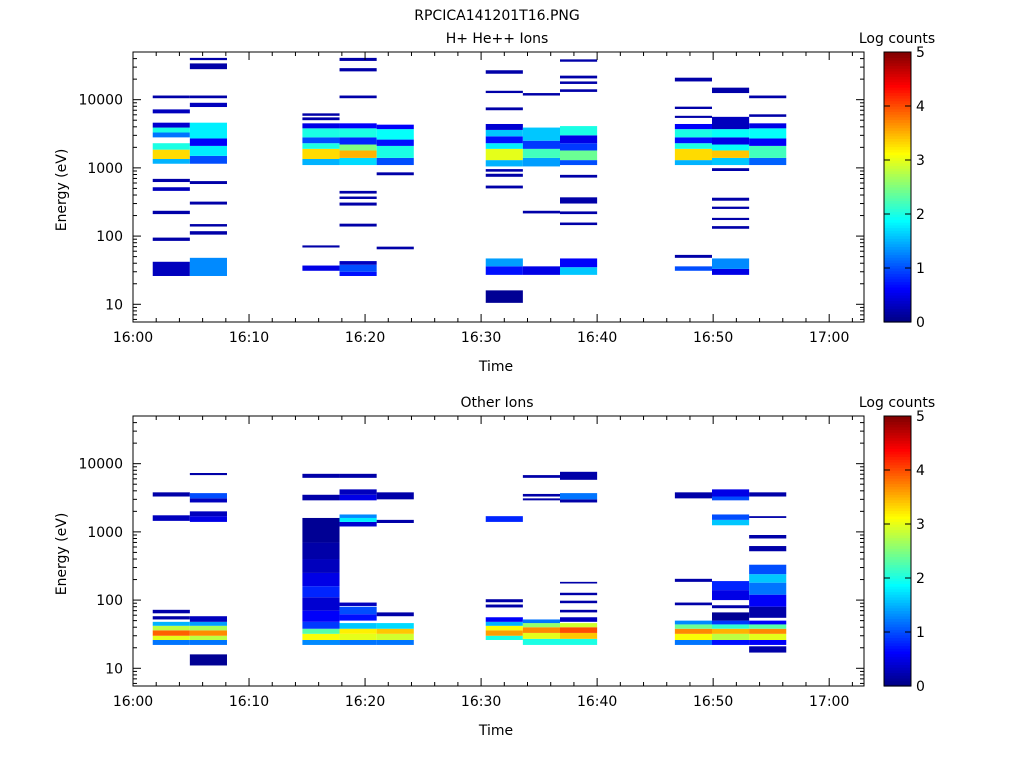 This screenshot has height=772, width=1024. Describe the element at coordinates (100, 101) in the screenshot. I see `y-tick-label: 10000` at that location.